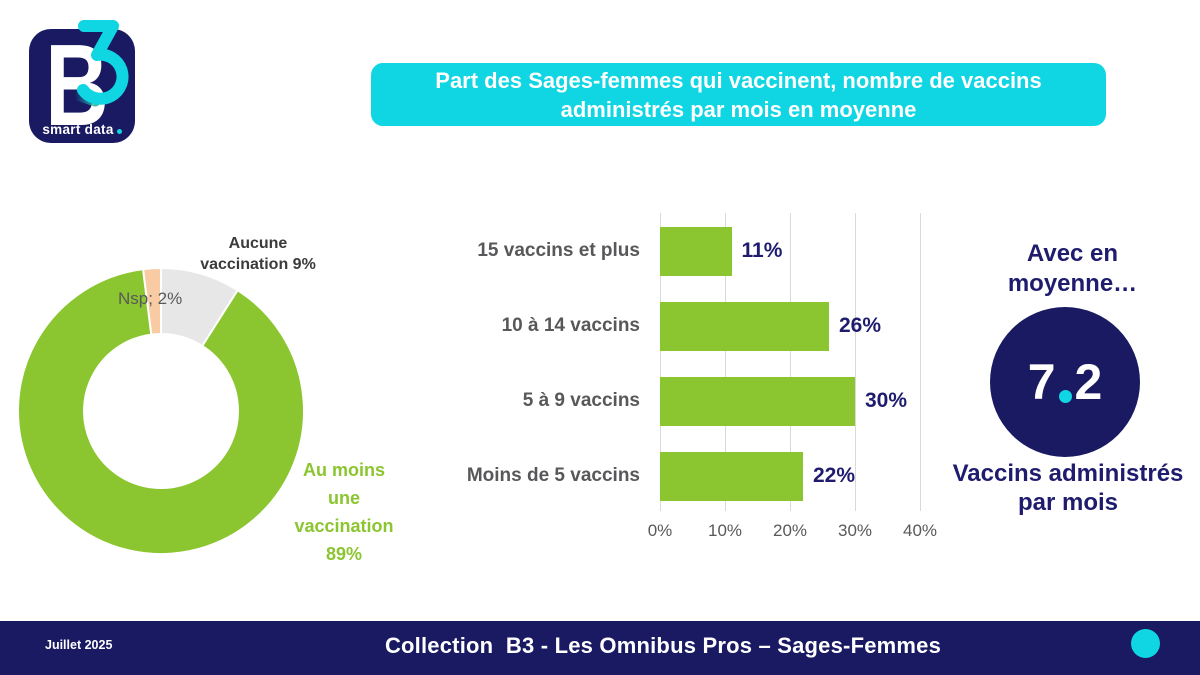  What do you see at coordinates (343, 470) in the screenshot?
I see `donut-label-au-moins-line1: Au moins` at bounding box center [343, 470].